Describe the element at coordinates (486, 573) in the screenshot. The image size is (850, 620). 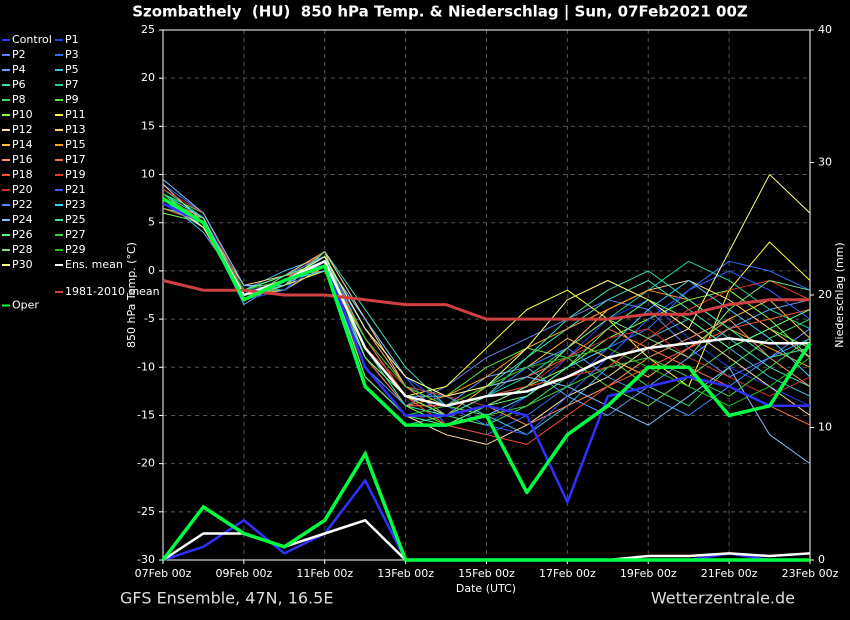
I see `x-tick-label: 15Feb 00z` at that location.